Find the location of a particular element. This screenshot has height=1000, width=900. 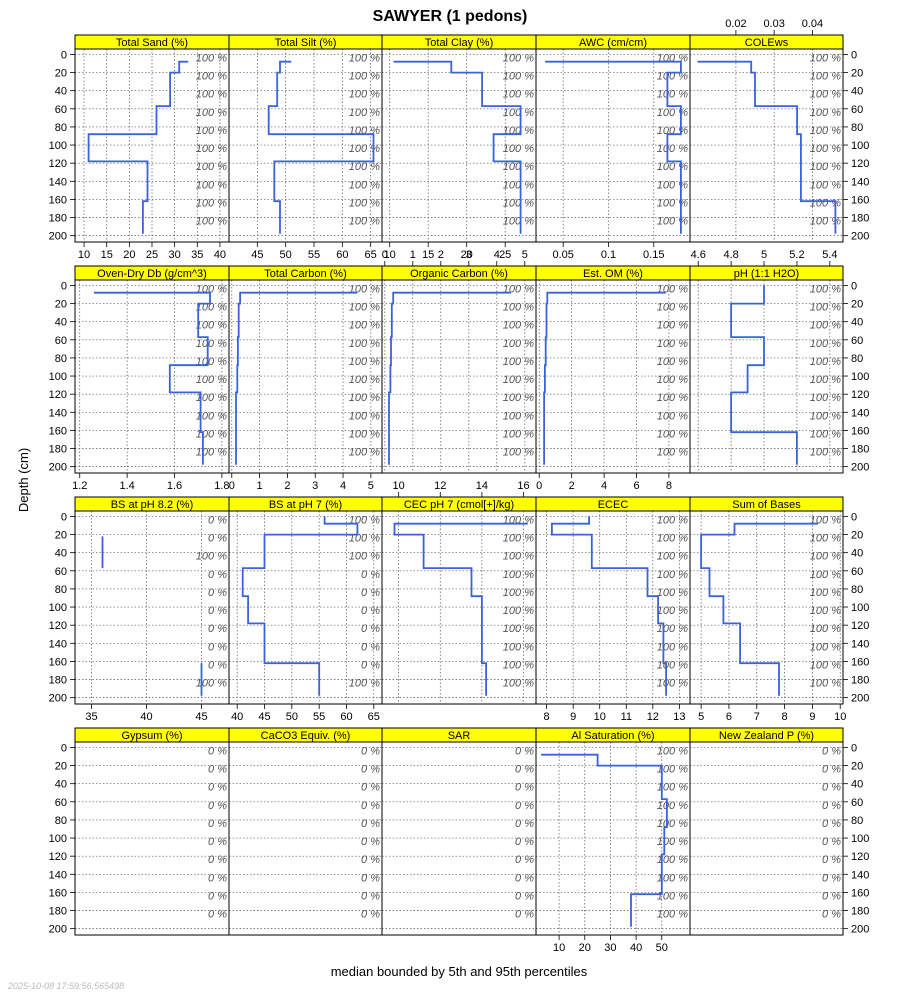

depth-tick-label: 20 is located at coordinates (857, 305).